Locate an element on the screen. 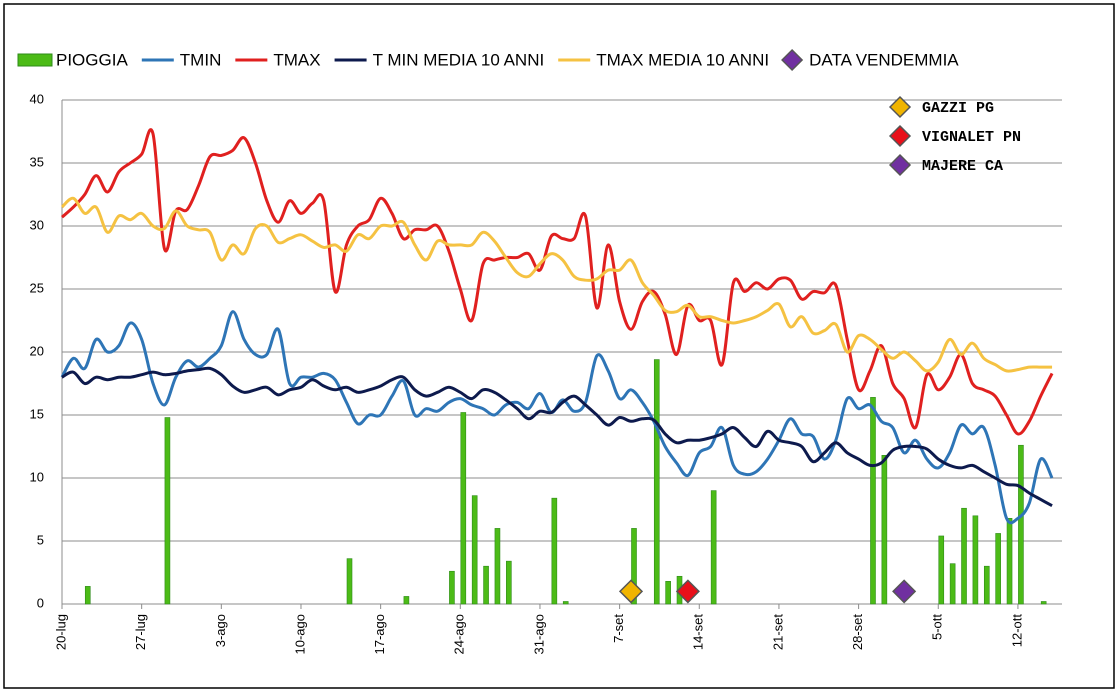  y-tick-label: 10 is located at coordinates (37, 476).